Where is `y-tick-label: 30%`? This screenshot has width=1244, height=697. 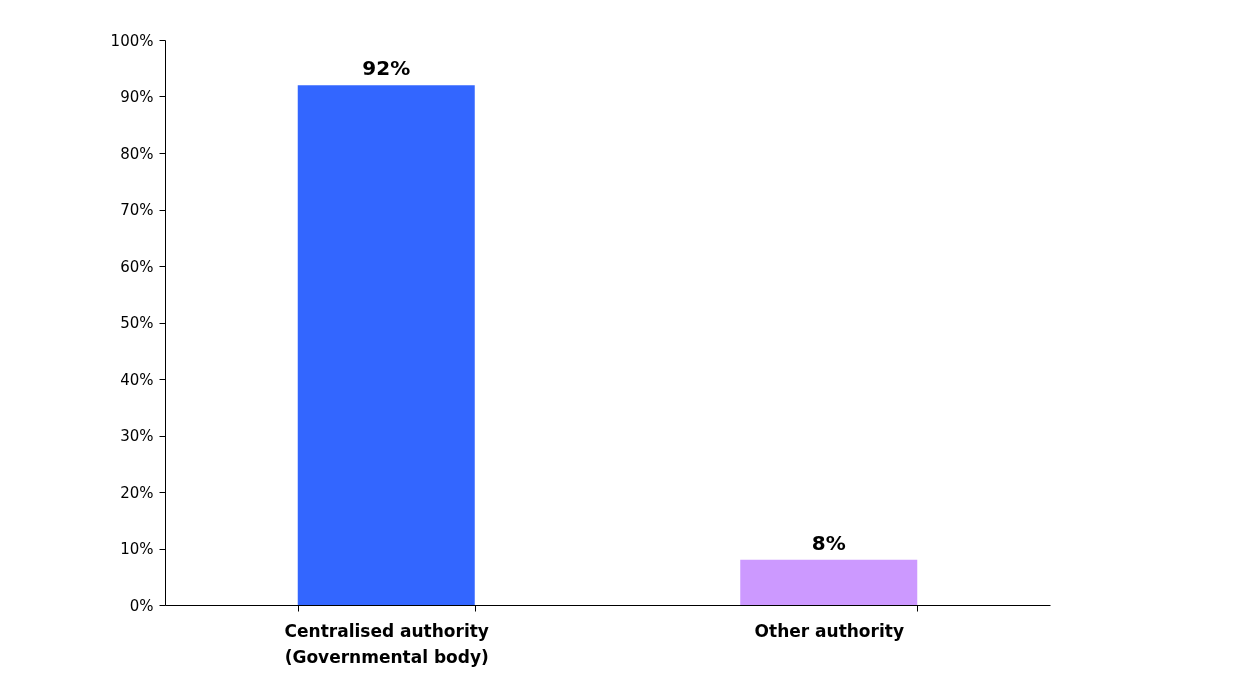
y-tick-label: 30% is located at coordinates (137, 436).